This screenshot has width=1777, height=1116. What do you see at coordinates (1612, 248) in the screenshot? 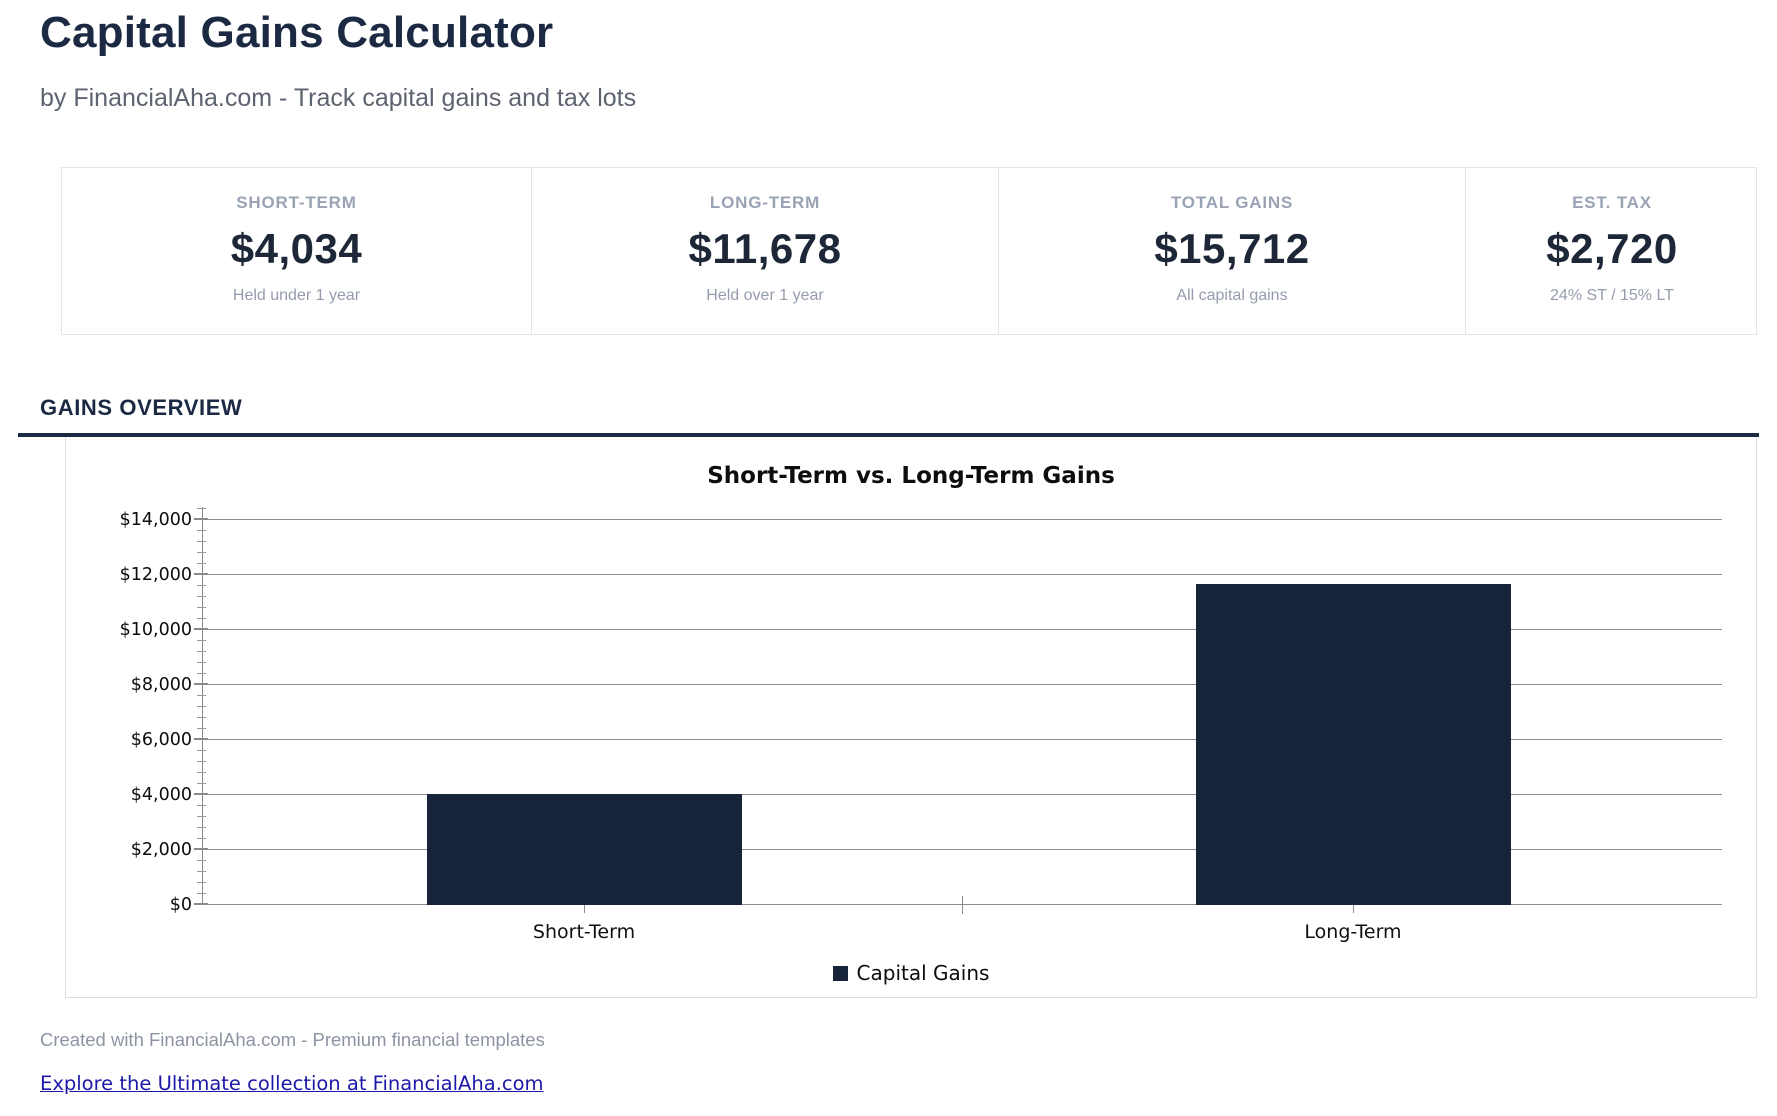
I see `stat-card-value: $2,720` at bounding box center [1612, 248].